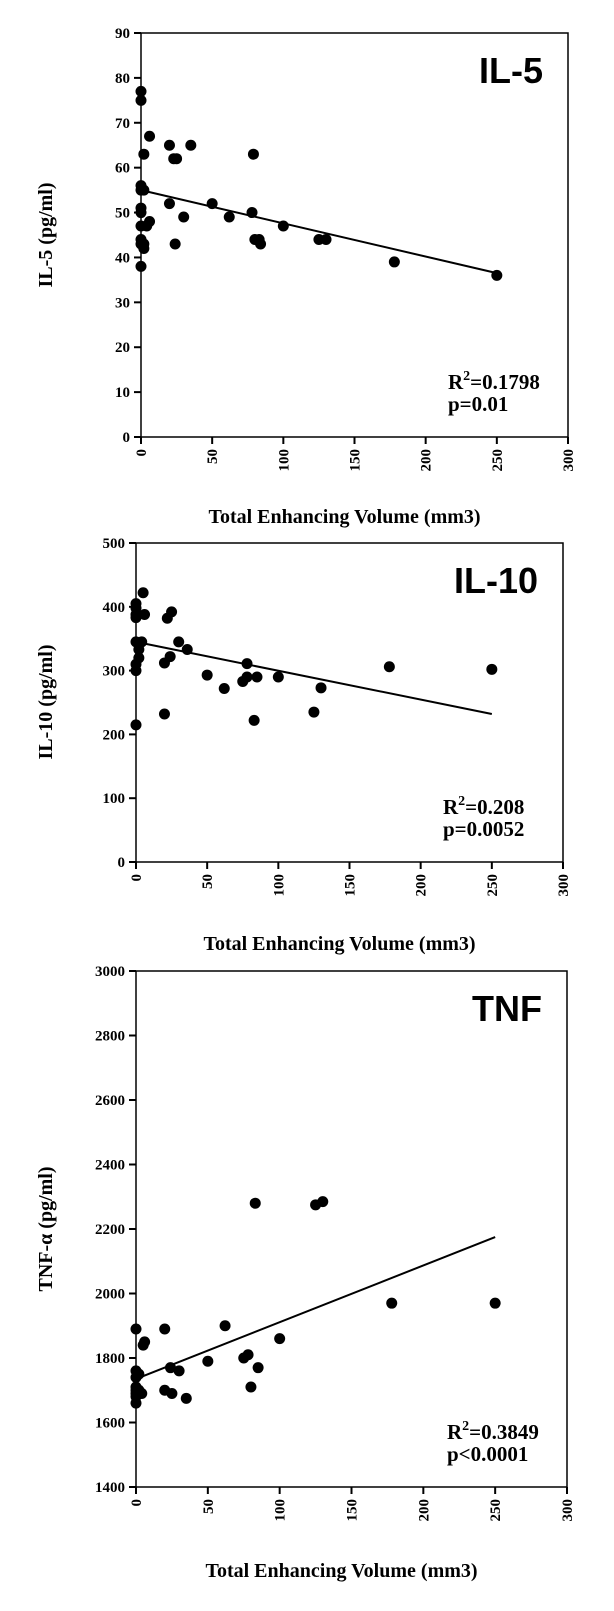 This screenshot has height=1611, width=614. I want to click on chart-3-y-tick-label: 2600, so click(110, 1101).